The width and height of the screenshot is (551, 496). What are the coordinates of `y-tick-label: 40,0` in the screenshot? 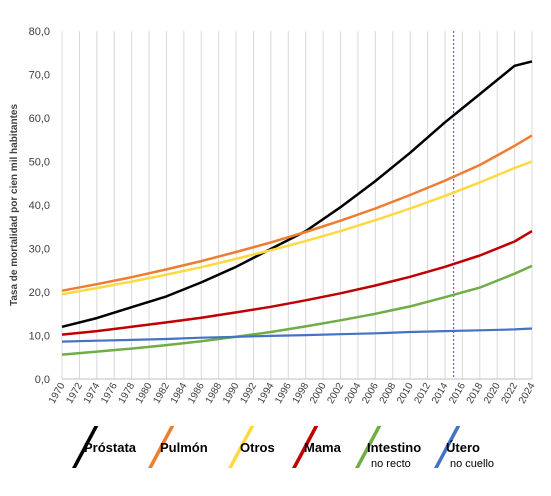 It's located at (39, 206).